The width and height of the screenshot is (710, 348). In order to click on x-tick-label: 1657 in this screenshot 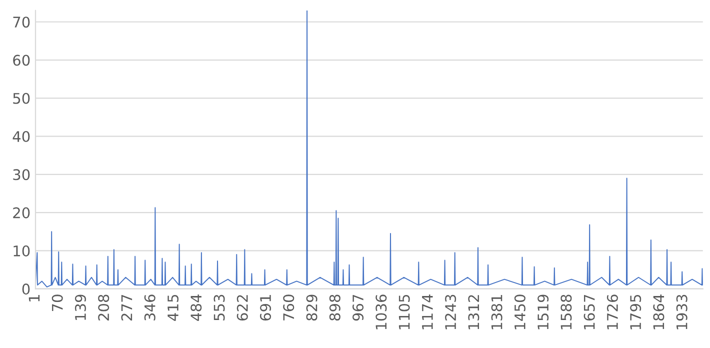, I will do `click(589, 312)`.